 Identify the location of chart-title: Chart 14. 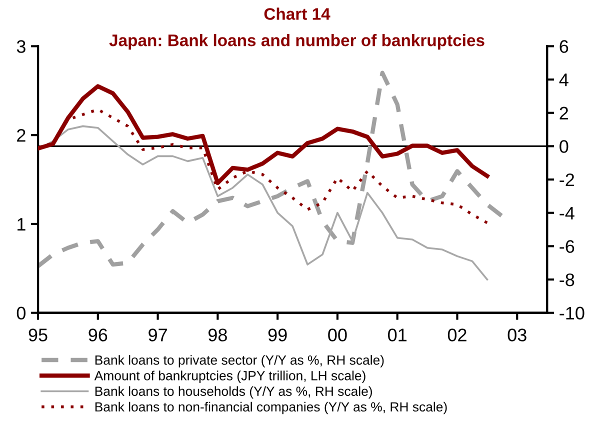
(297, 14).